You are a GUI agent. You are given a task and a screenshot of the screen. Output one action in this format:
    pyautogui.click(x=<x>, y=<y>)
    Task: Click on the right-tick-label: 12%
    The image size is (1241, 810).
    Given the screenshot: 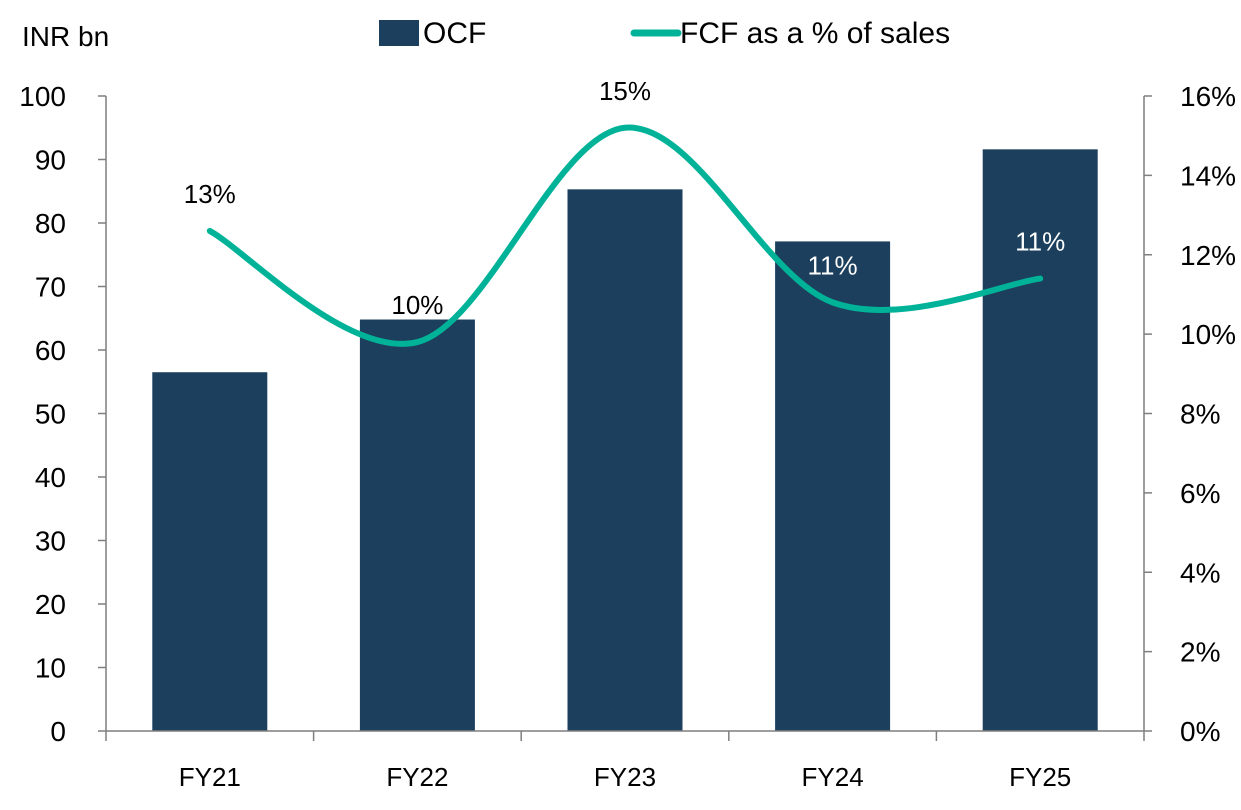 What is the action you would take?
    pyautogui.click(x=1208, y=255)
    